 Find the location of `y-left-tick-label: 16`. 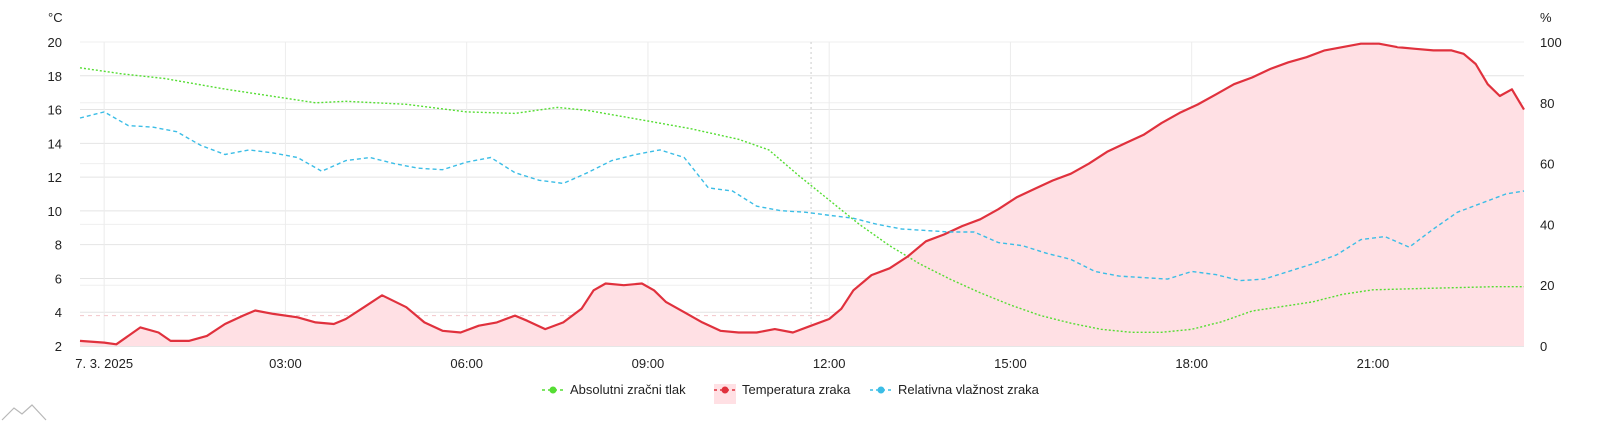

y-left-tick-label: 16 is located at coordinates (55, 110).